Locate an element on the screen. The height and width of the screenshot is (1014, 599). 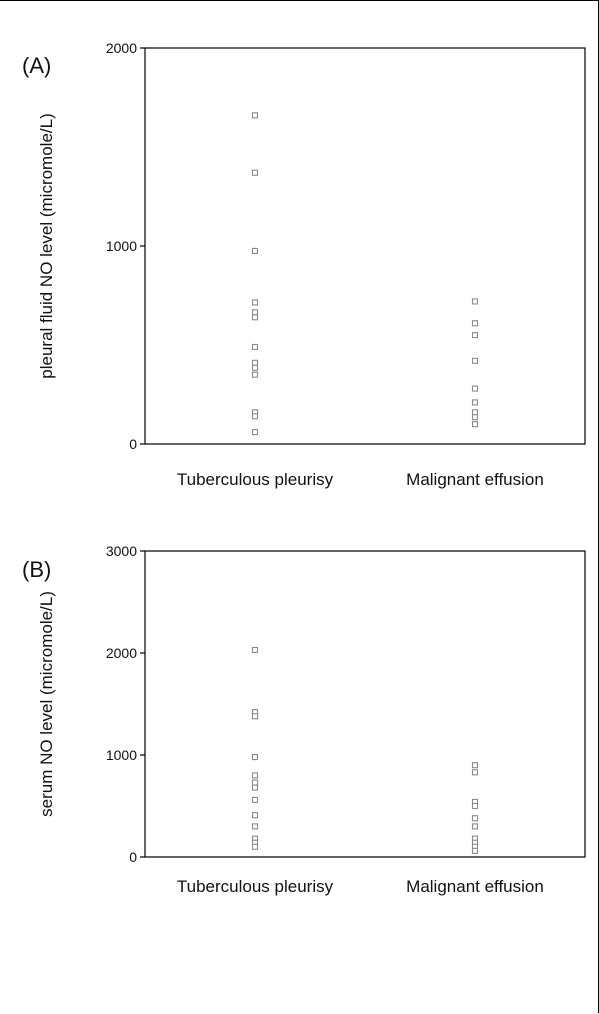
y-axis-title: serum NO level (micromole/L) is located at coordinates (46, 704).